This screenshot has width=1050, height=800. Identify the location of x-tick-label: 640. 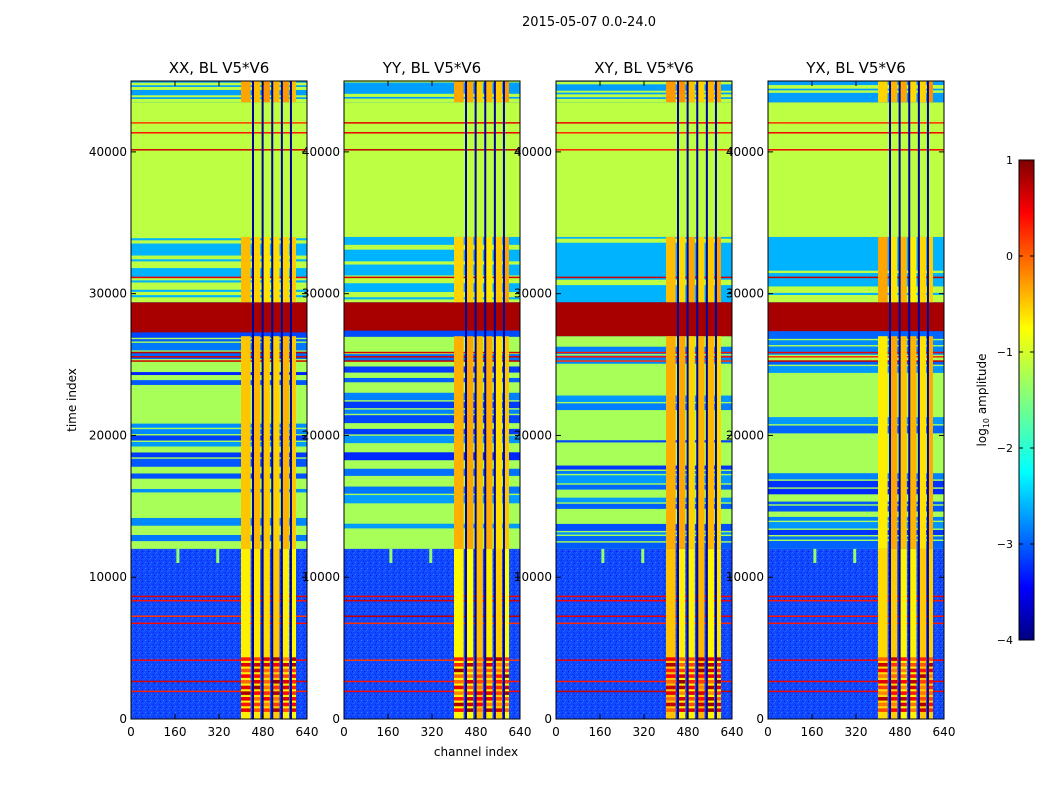
(307, 732).